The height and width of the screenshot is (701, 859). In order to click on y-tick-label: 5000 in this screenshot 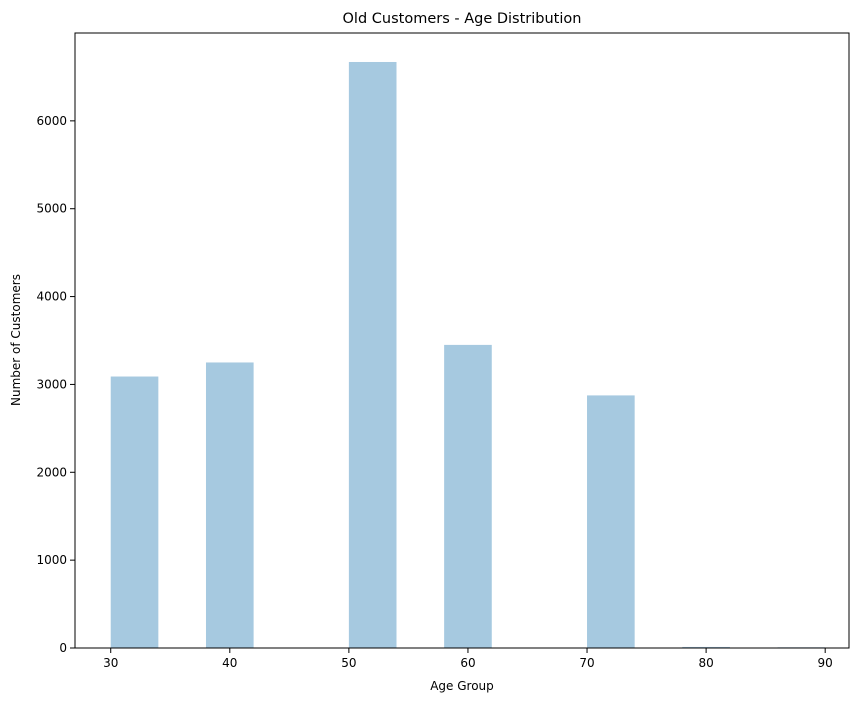, I will do `click(51, 209)`.